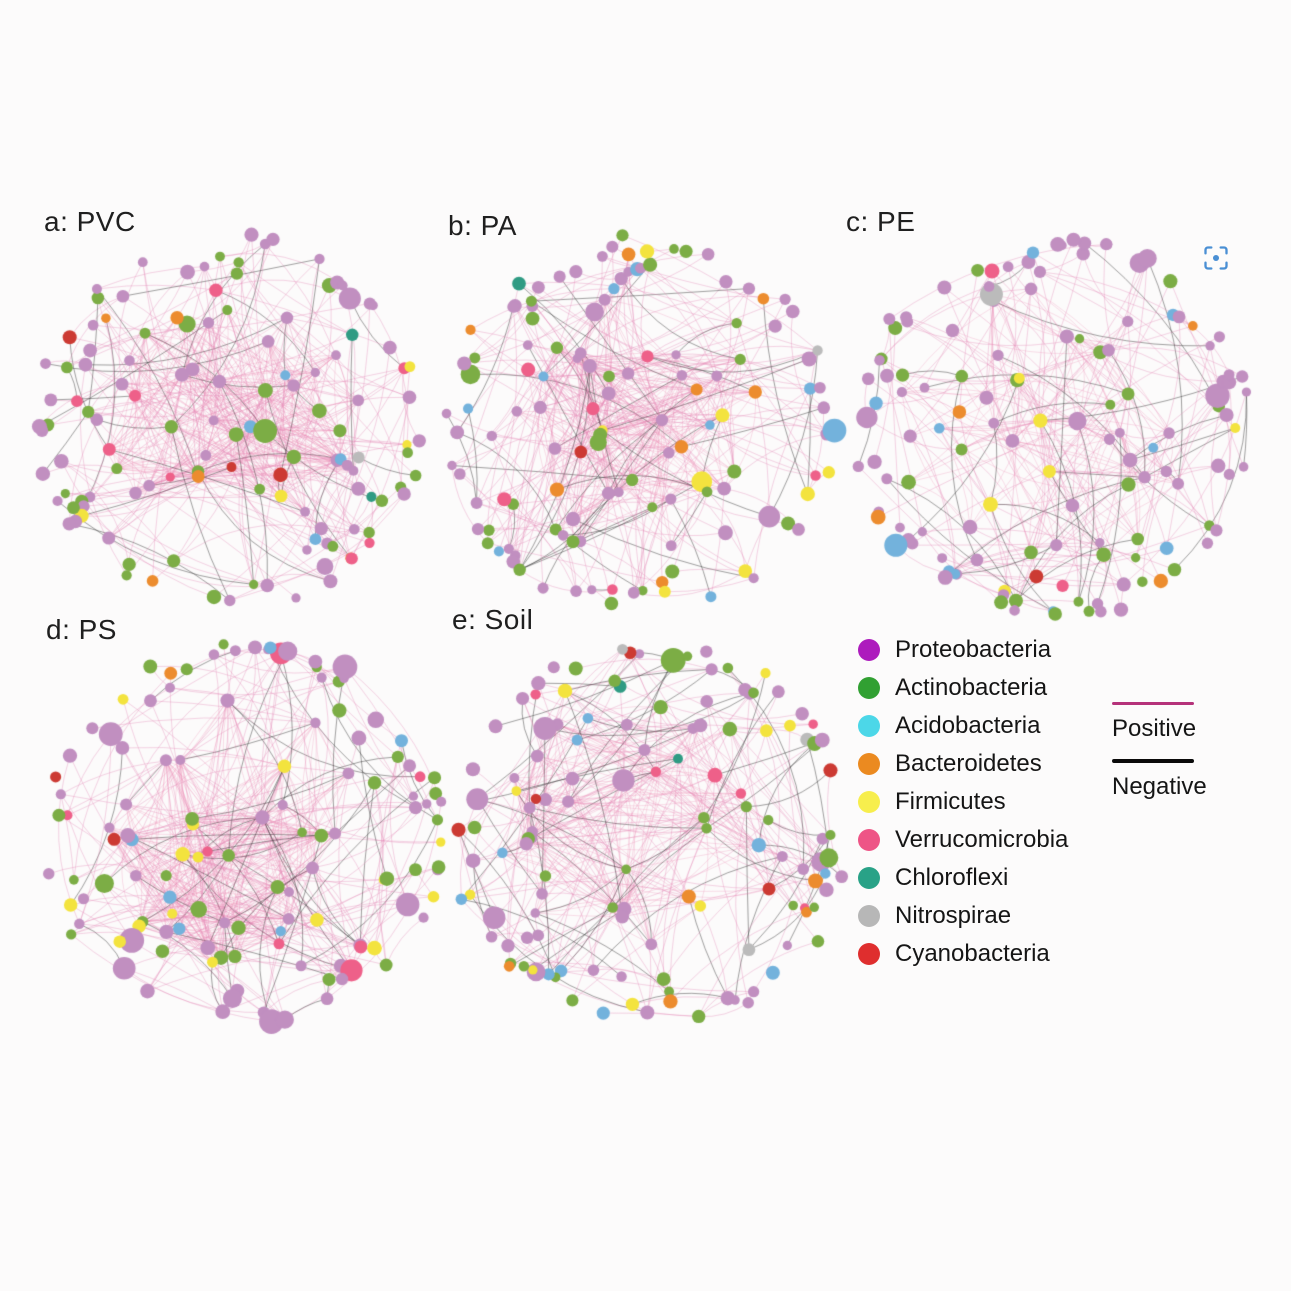 The height and width of the screenshot is (1291, 1291). I want to click on panel-label-pe: c: PE, so click(881, 221).